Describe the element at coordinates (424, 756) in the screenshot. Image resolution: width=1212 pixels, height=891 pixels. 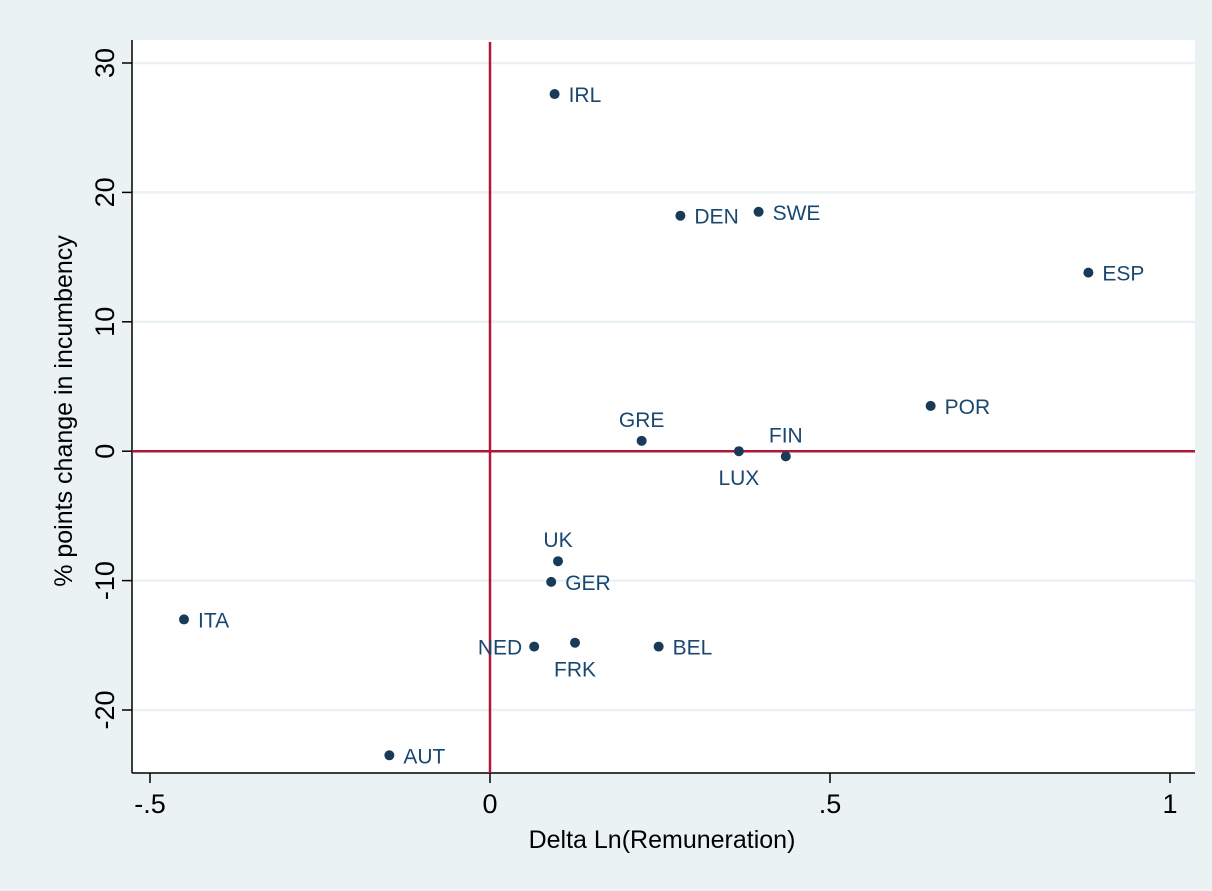
I see `point-label: AUT` at that location.